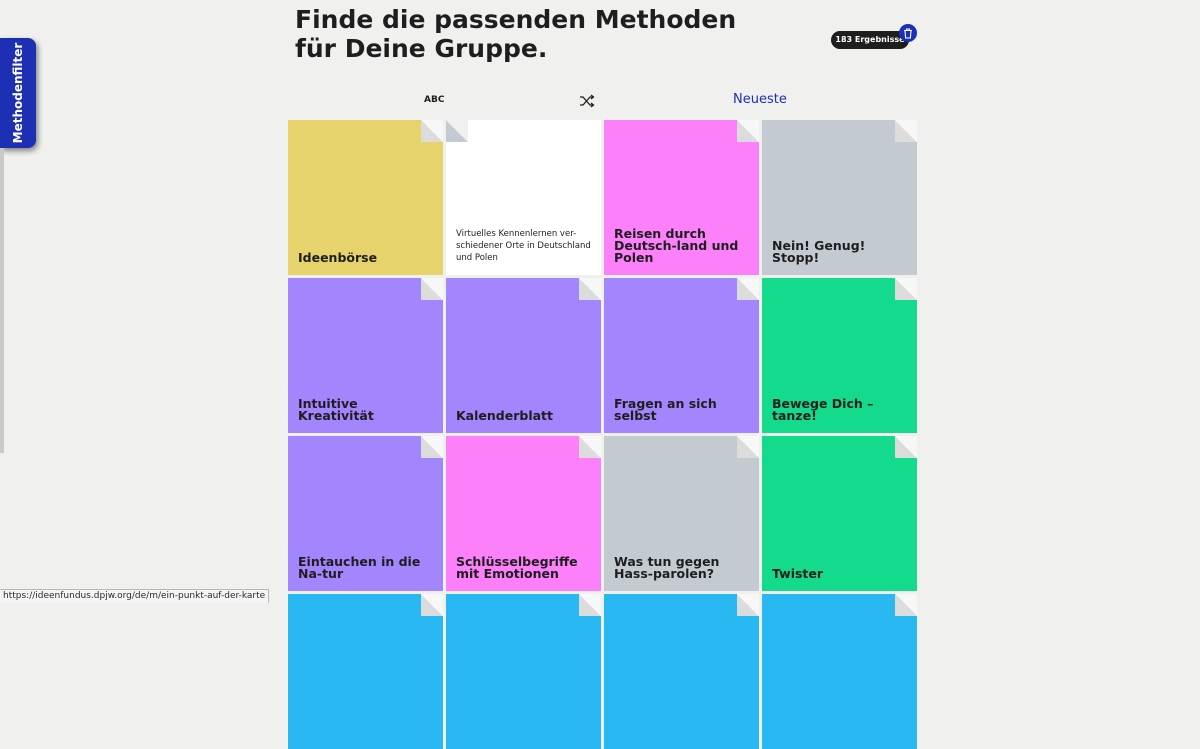 The height and width of the screenshot is (749, 1200). I want to click on sort-abc-button: ABC, so click(434, 100).